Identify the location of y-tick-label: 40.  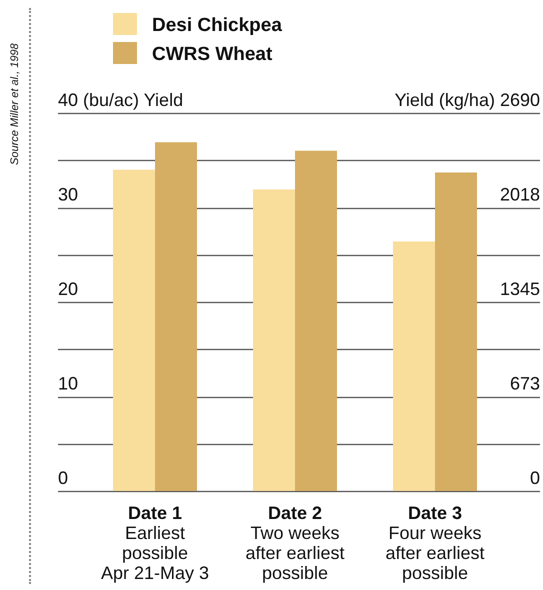
(68, 100).